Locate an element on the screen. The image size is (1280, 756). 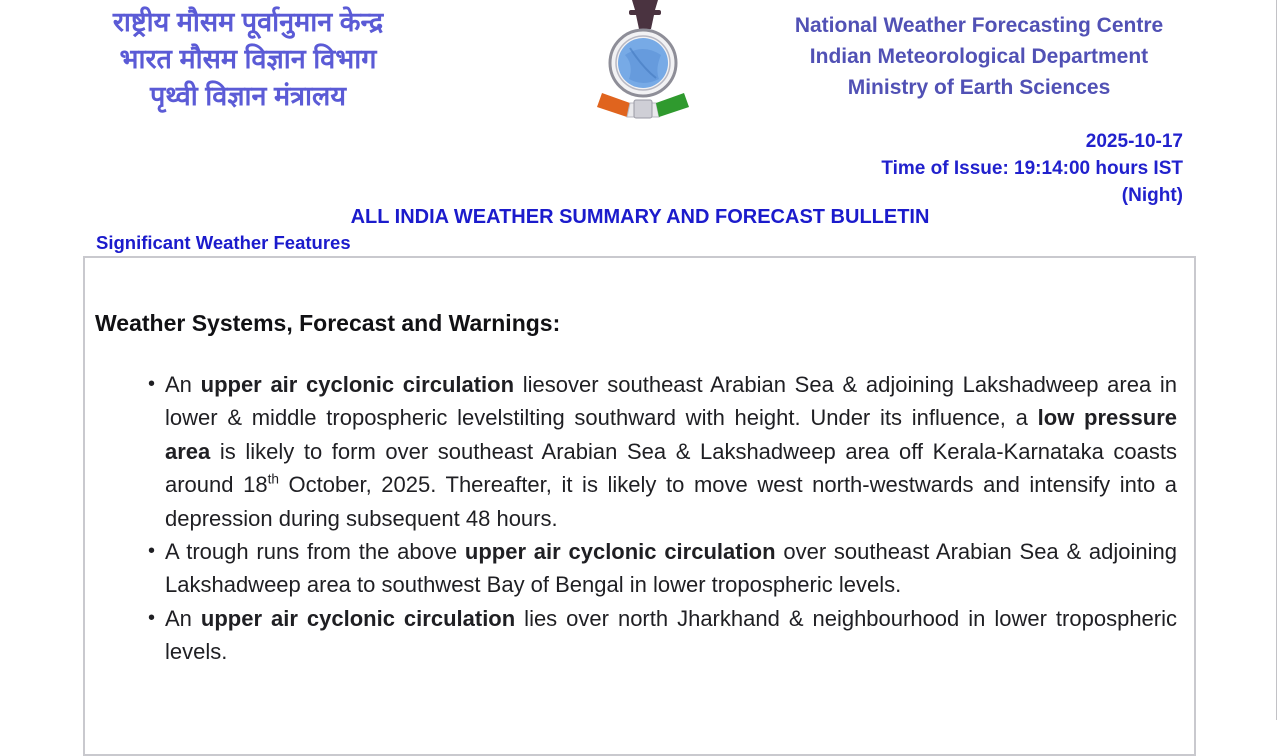
bullet-text-bold: low pressure area is located at coordinates (671, 434).